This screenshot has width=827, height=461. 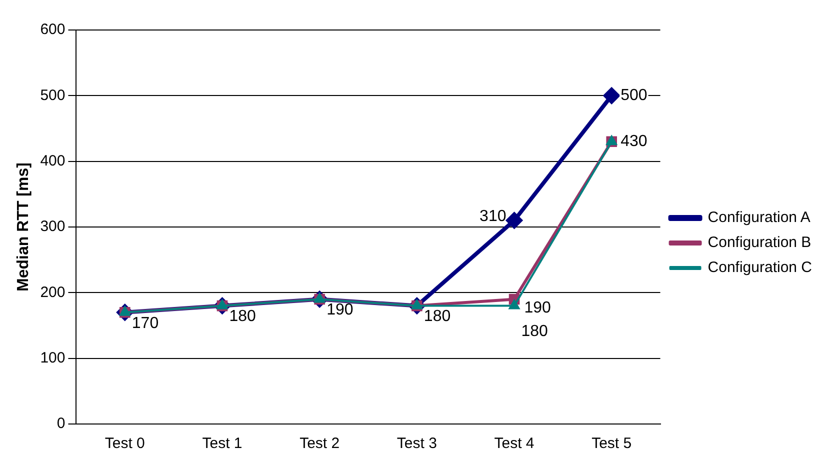 I want to click on x-tick-label: Test 5, so click(x=612, y=443).